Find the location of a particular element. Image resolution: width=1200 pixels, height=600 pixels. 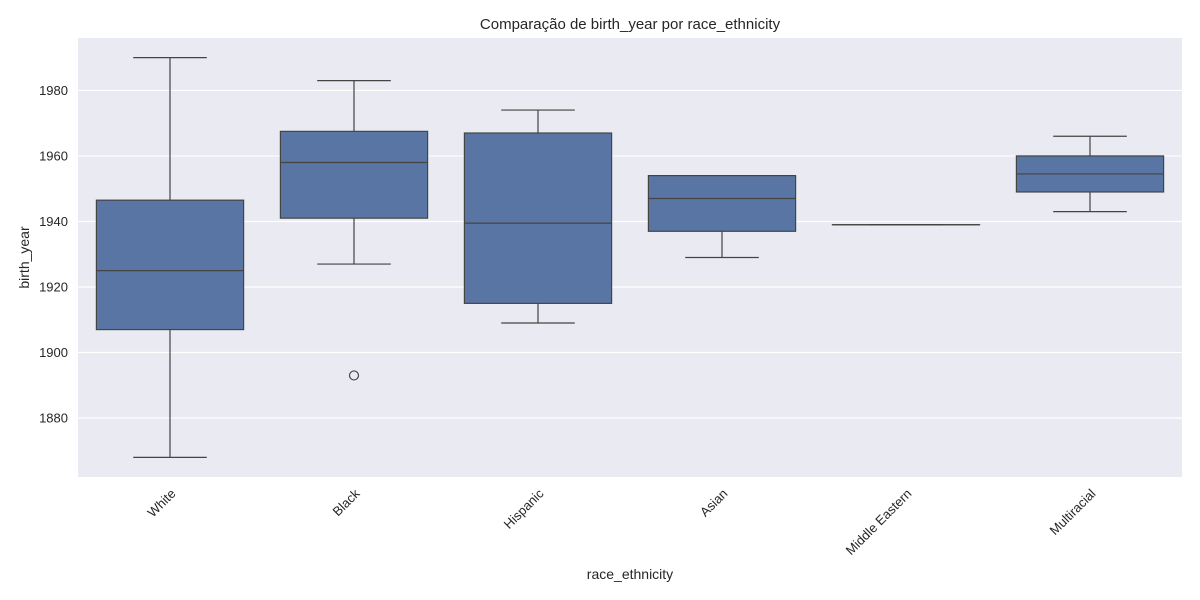

x-tick-label-hispanic: Hispanic is located at coordinates (524, 509).